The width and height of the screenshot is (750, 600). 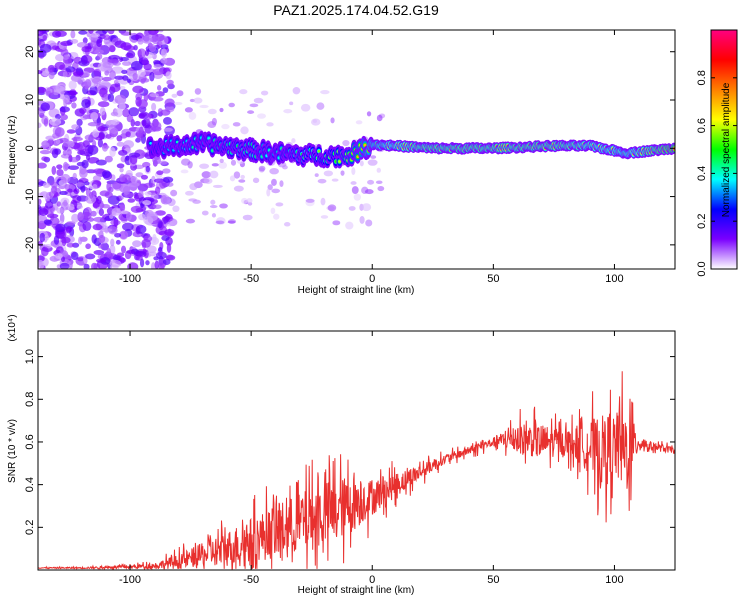 I want to click on y-tick-label: 0.6, so click(x=30, y=441).